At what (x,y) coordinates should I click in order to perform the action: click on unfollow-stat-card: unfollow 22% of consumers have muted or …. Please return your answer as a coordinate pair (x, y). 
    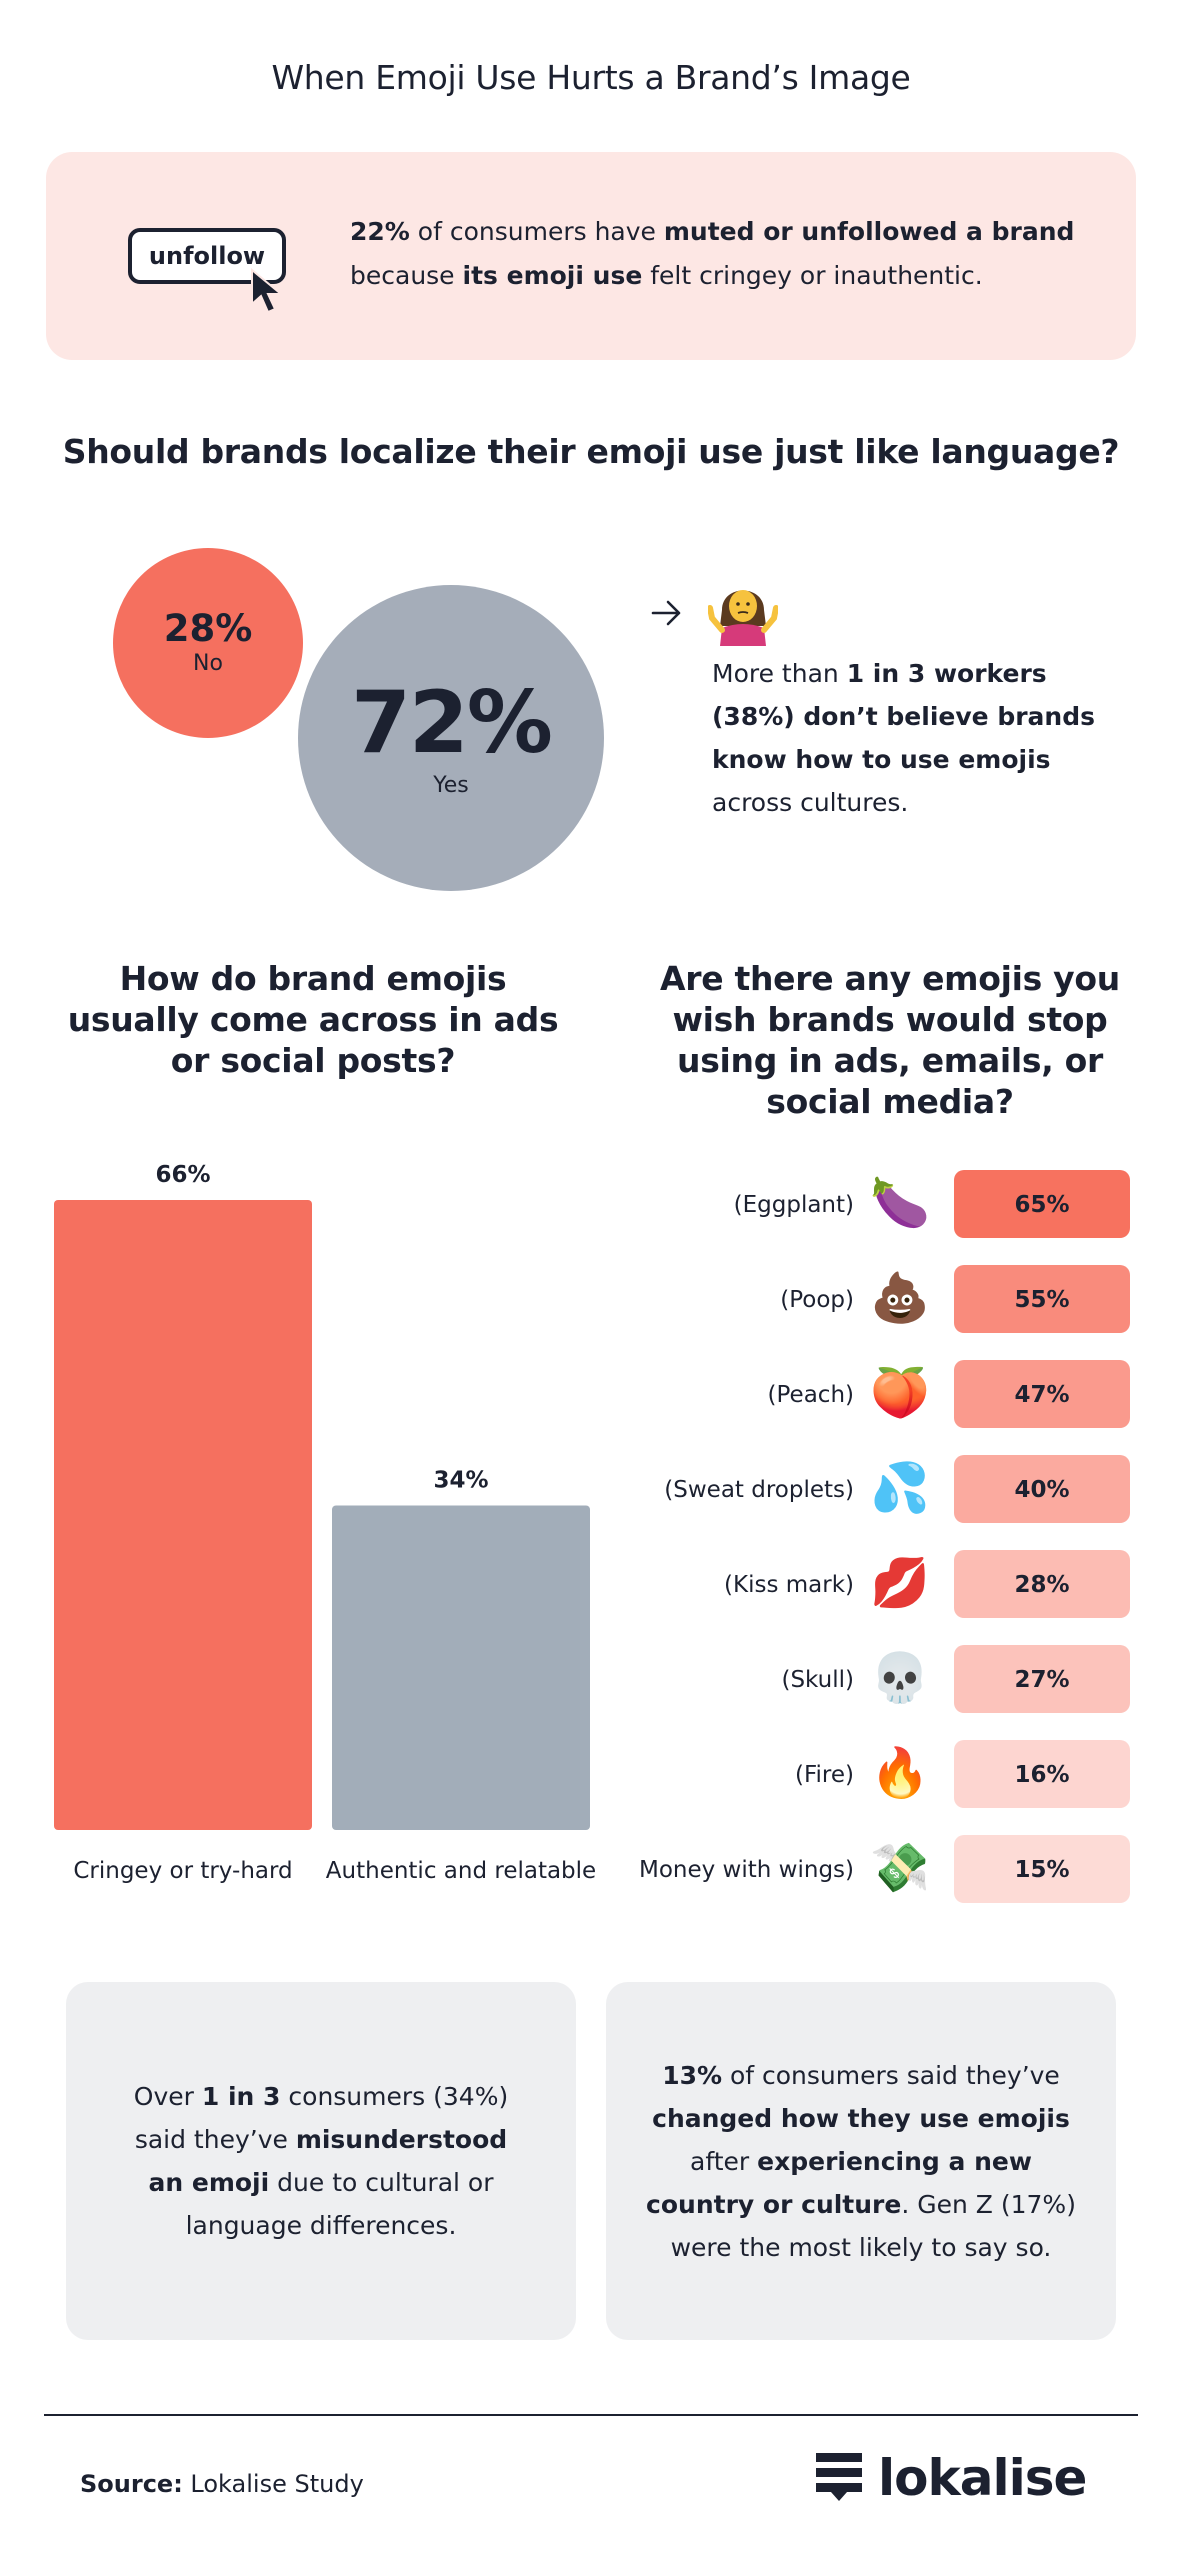
    Looking at the image, I should click on (591, 256).